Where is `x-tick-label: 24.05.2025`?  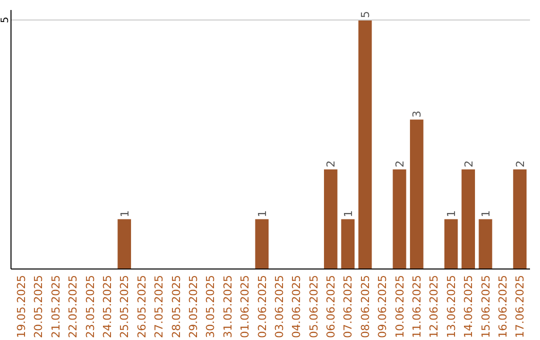 x-tick-label: 24.05.2025 is located at coordinates (107, 306).